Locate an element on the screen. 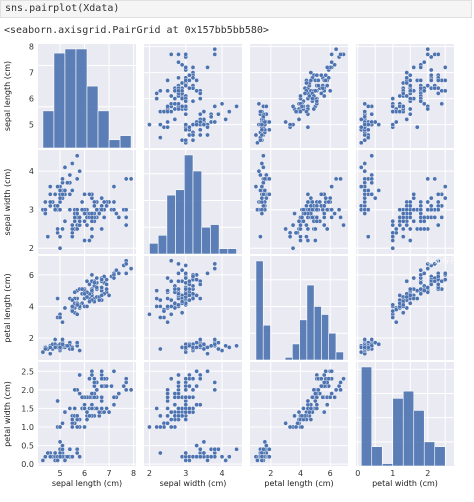 The width and height of the screenshot is (474, 502). x-tick-label: 8 is located at coordinates (133, 473).